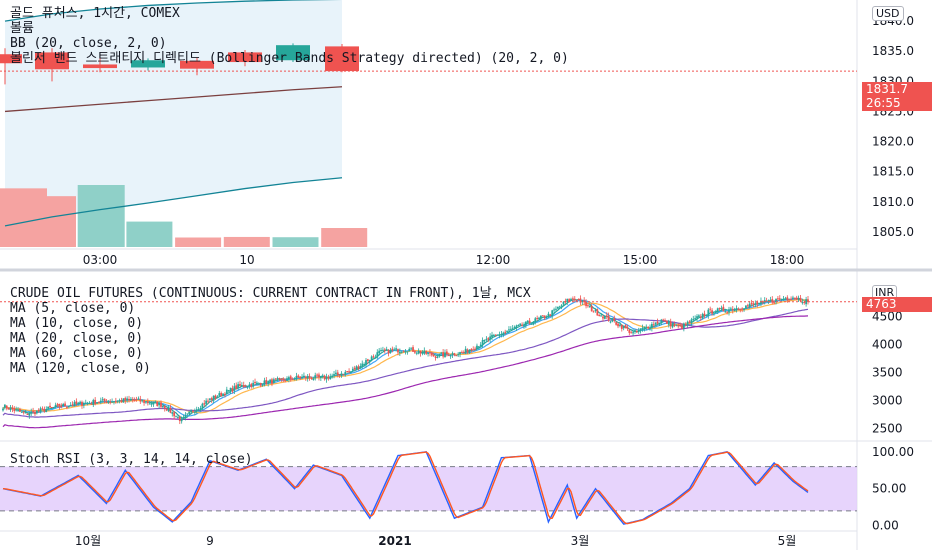 The width and height of the screenshot is (932, 550). I want to click on gold-x-tick-label: 12:00, so click(493, 260).